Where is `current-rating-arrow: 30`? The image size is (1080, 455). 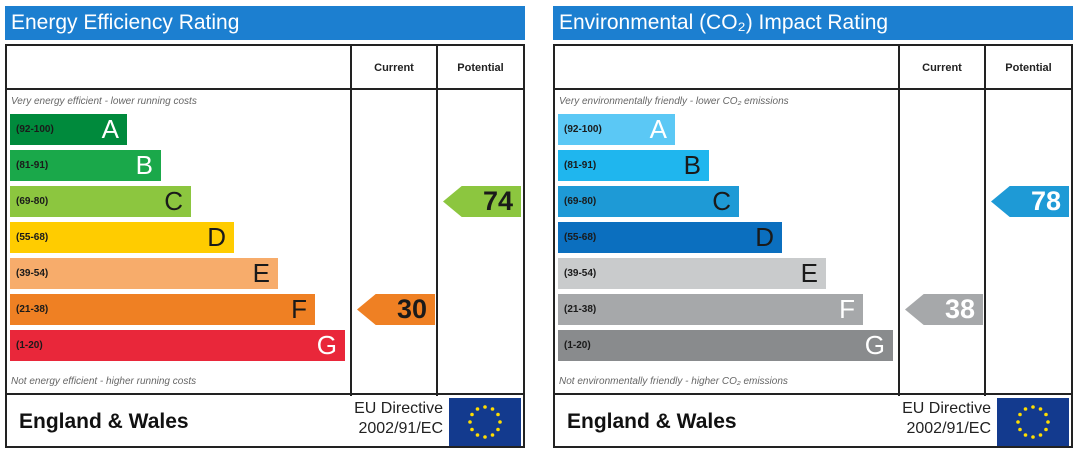
current-rating-arrow: 30 is located at coordinates (396, 309).